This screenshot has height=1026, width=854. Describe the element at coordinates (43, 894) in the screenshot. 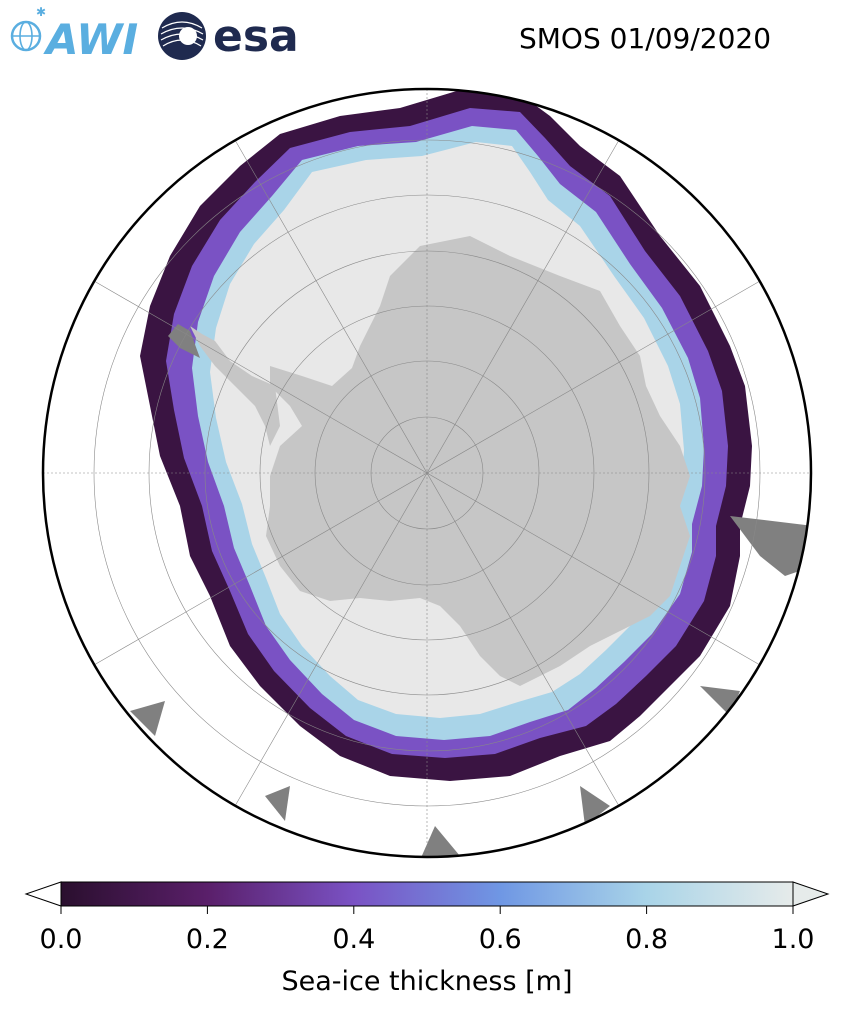

I see `colorbar-extend-min` at that location.